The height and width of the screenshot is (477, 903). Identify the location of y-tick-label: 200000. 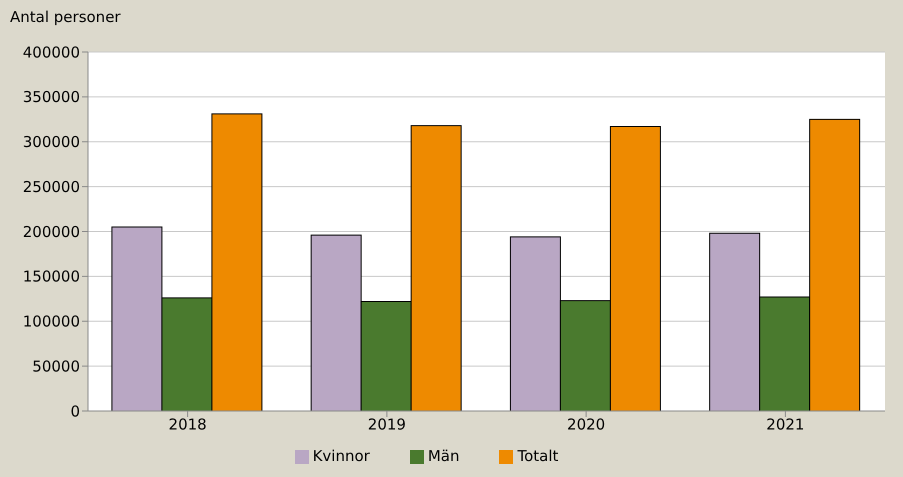
(51, 231).